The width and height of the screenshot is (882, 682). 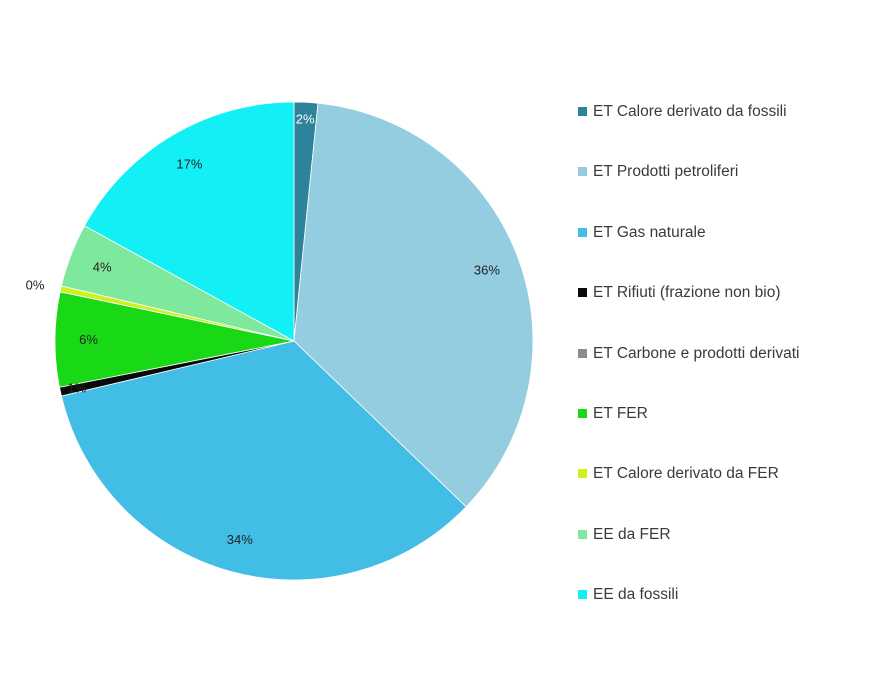 I want to click on legend-label: EE da fossili, so click(x=636, y=595).